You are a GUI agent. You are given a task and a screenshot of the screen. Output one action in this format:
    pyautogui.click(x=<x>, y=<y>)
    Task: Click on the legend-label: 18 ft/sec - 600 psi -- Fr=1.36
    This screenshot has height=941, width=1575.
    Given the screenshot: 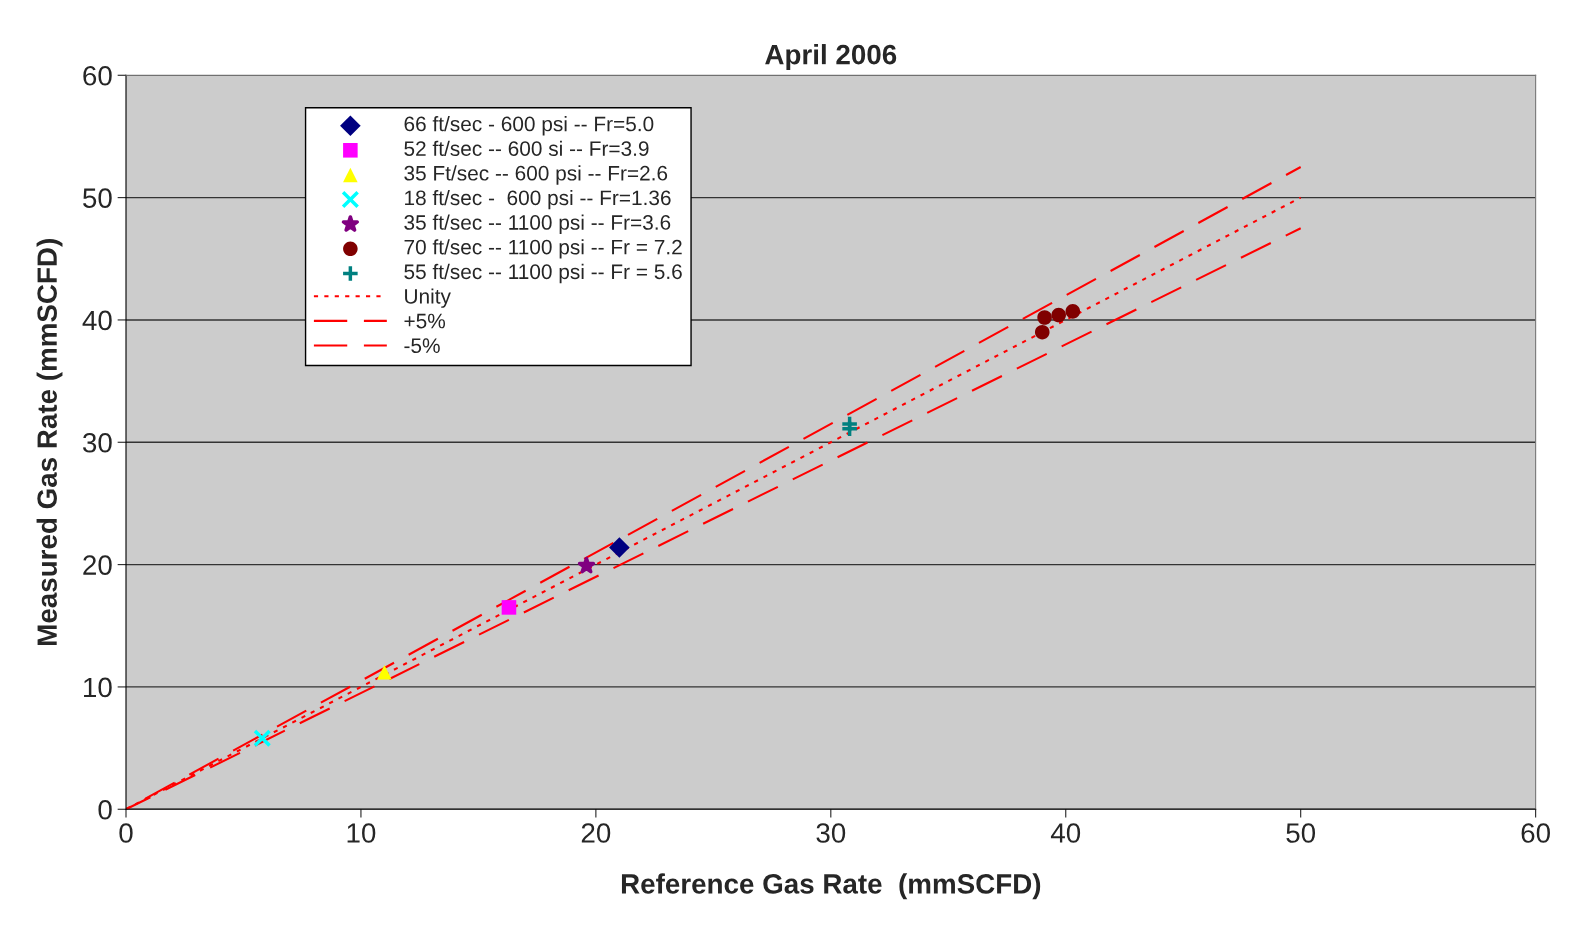 What is the action you would take?
    pyautogui.click(x=538, y=199)
    